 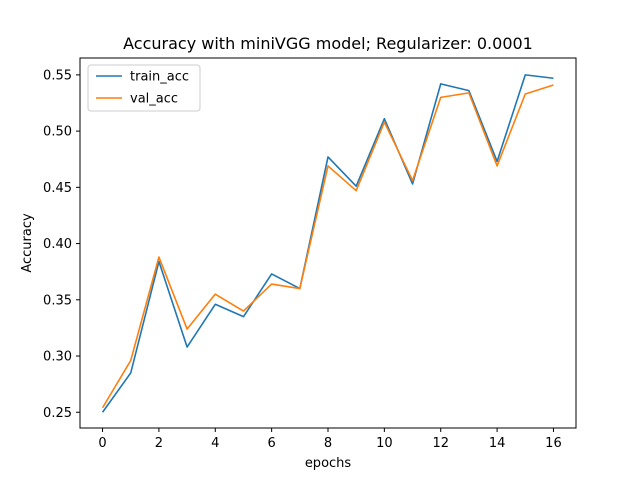 What do you see at coordinates (271, 443) in the screenshot?
I see `x-tick-label: 6` at bounding box center [271, 443].